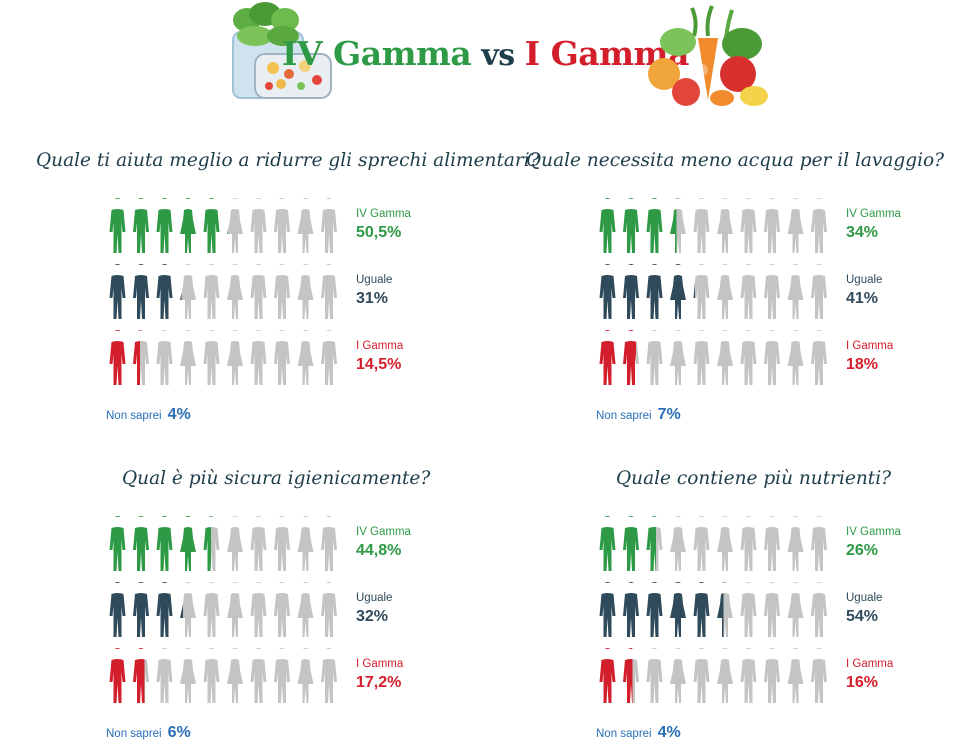 The height and width of the screenshot is (750, 980). What do you see at coordinates (862, 364) in the screenshot?
I see `series-value: 18%` at bounding box center [862, 364].